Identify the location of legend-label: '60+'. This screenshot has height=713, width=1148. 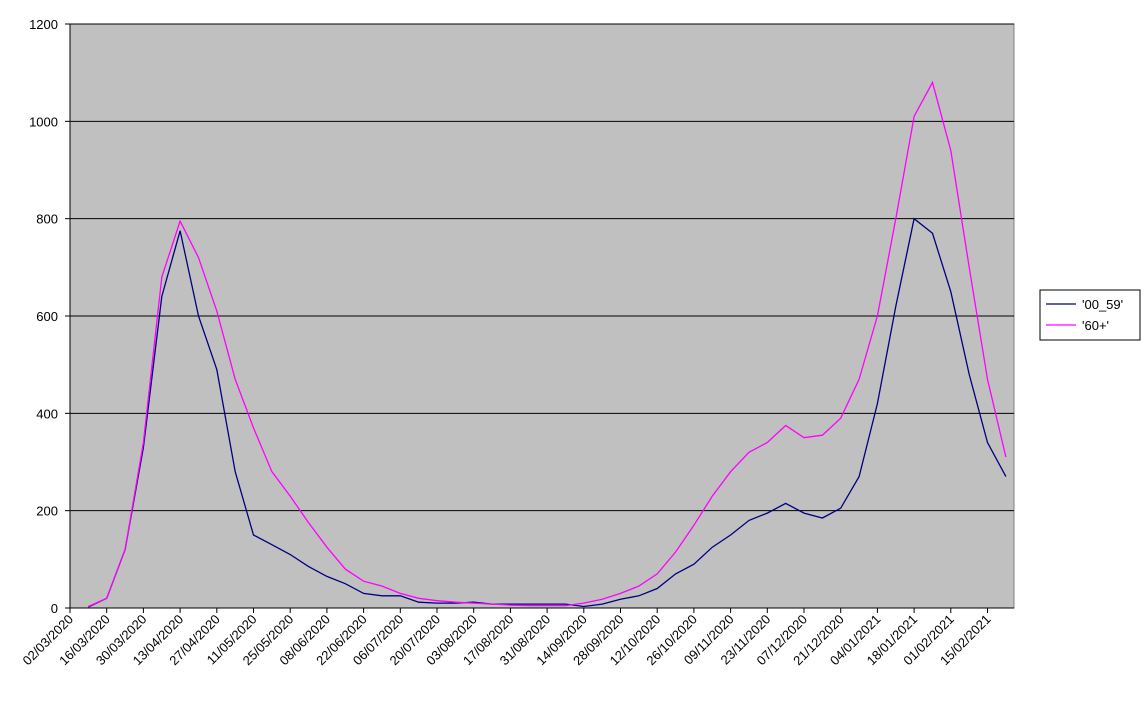
(1095, 325).